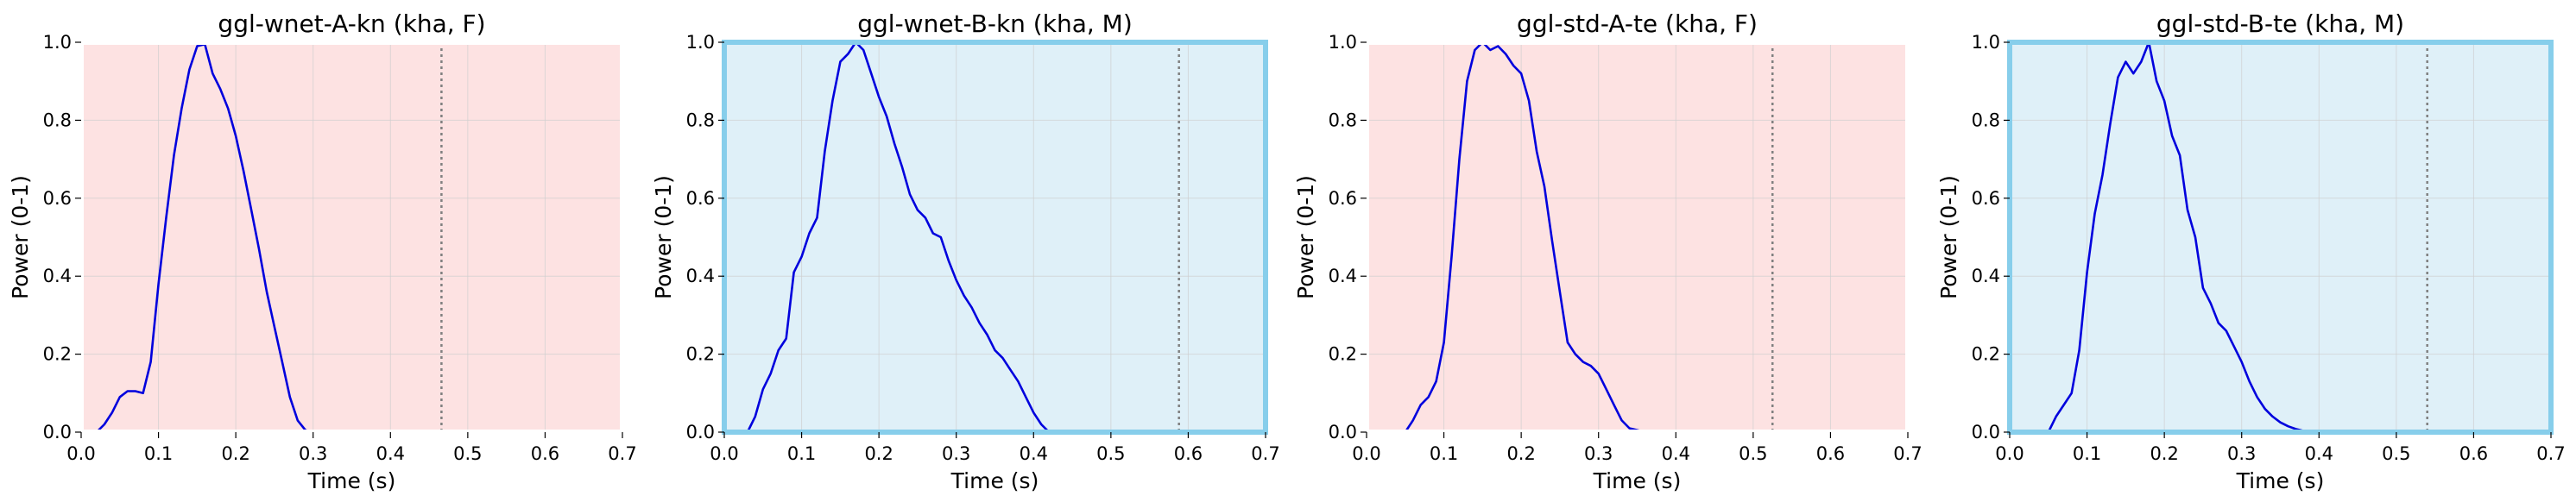 Image resolution: width=2576 pixels, height=502 pixels. I want to click on chart-title: ggl-wnet-A-kn (kha, F), so click(351, 23).